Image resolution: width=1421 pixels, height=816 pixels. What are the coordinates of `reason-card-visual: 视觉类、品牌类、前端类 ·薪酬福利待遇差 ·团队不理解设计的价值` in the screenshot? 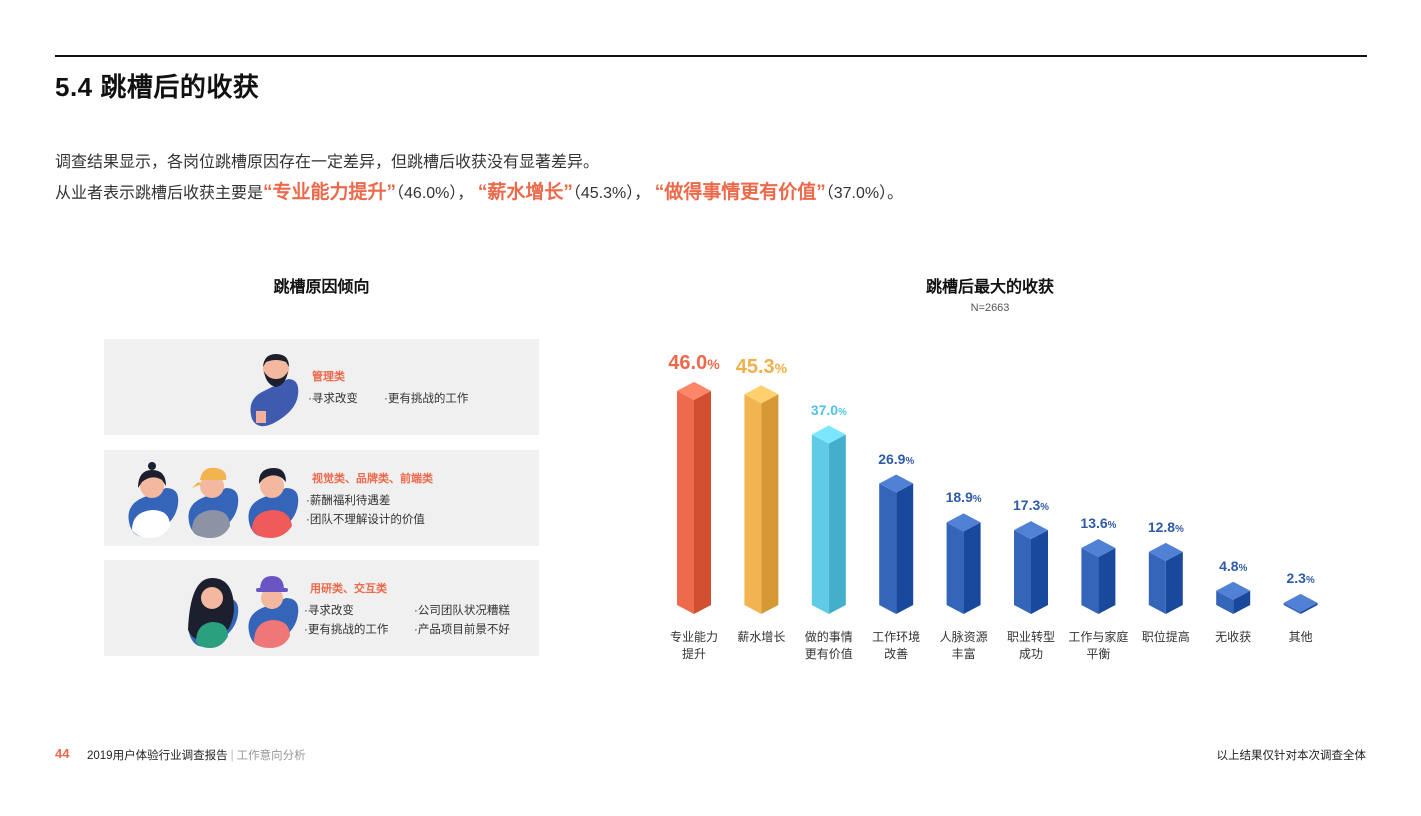 It's located at (321, 498).